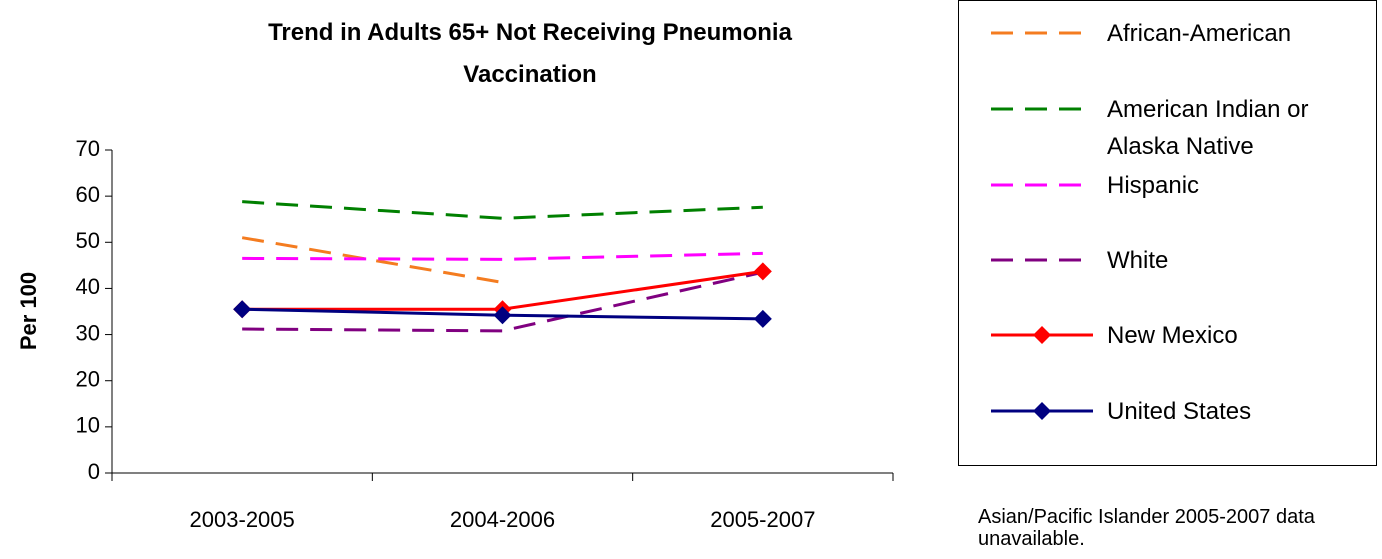 This screenshot has height=559, width=1382. I want to click on y-tick-label: 10, so click(88, 425).